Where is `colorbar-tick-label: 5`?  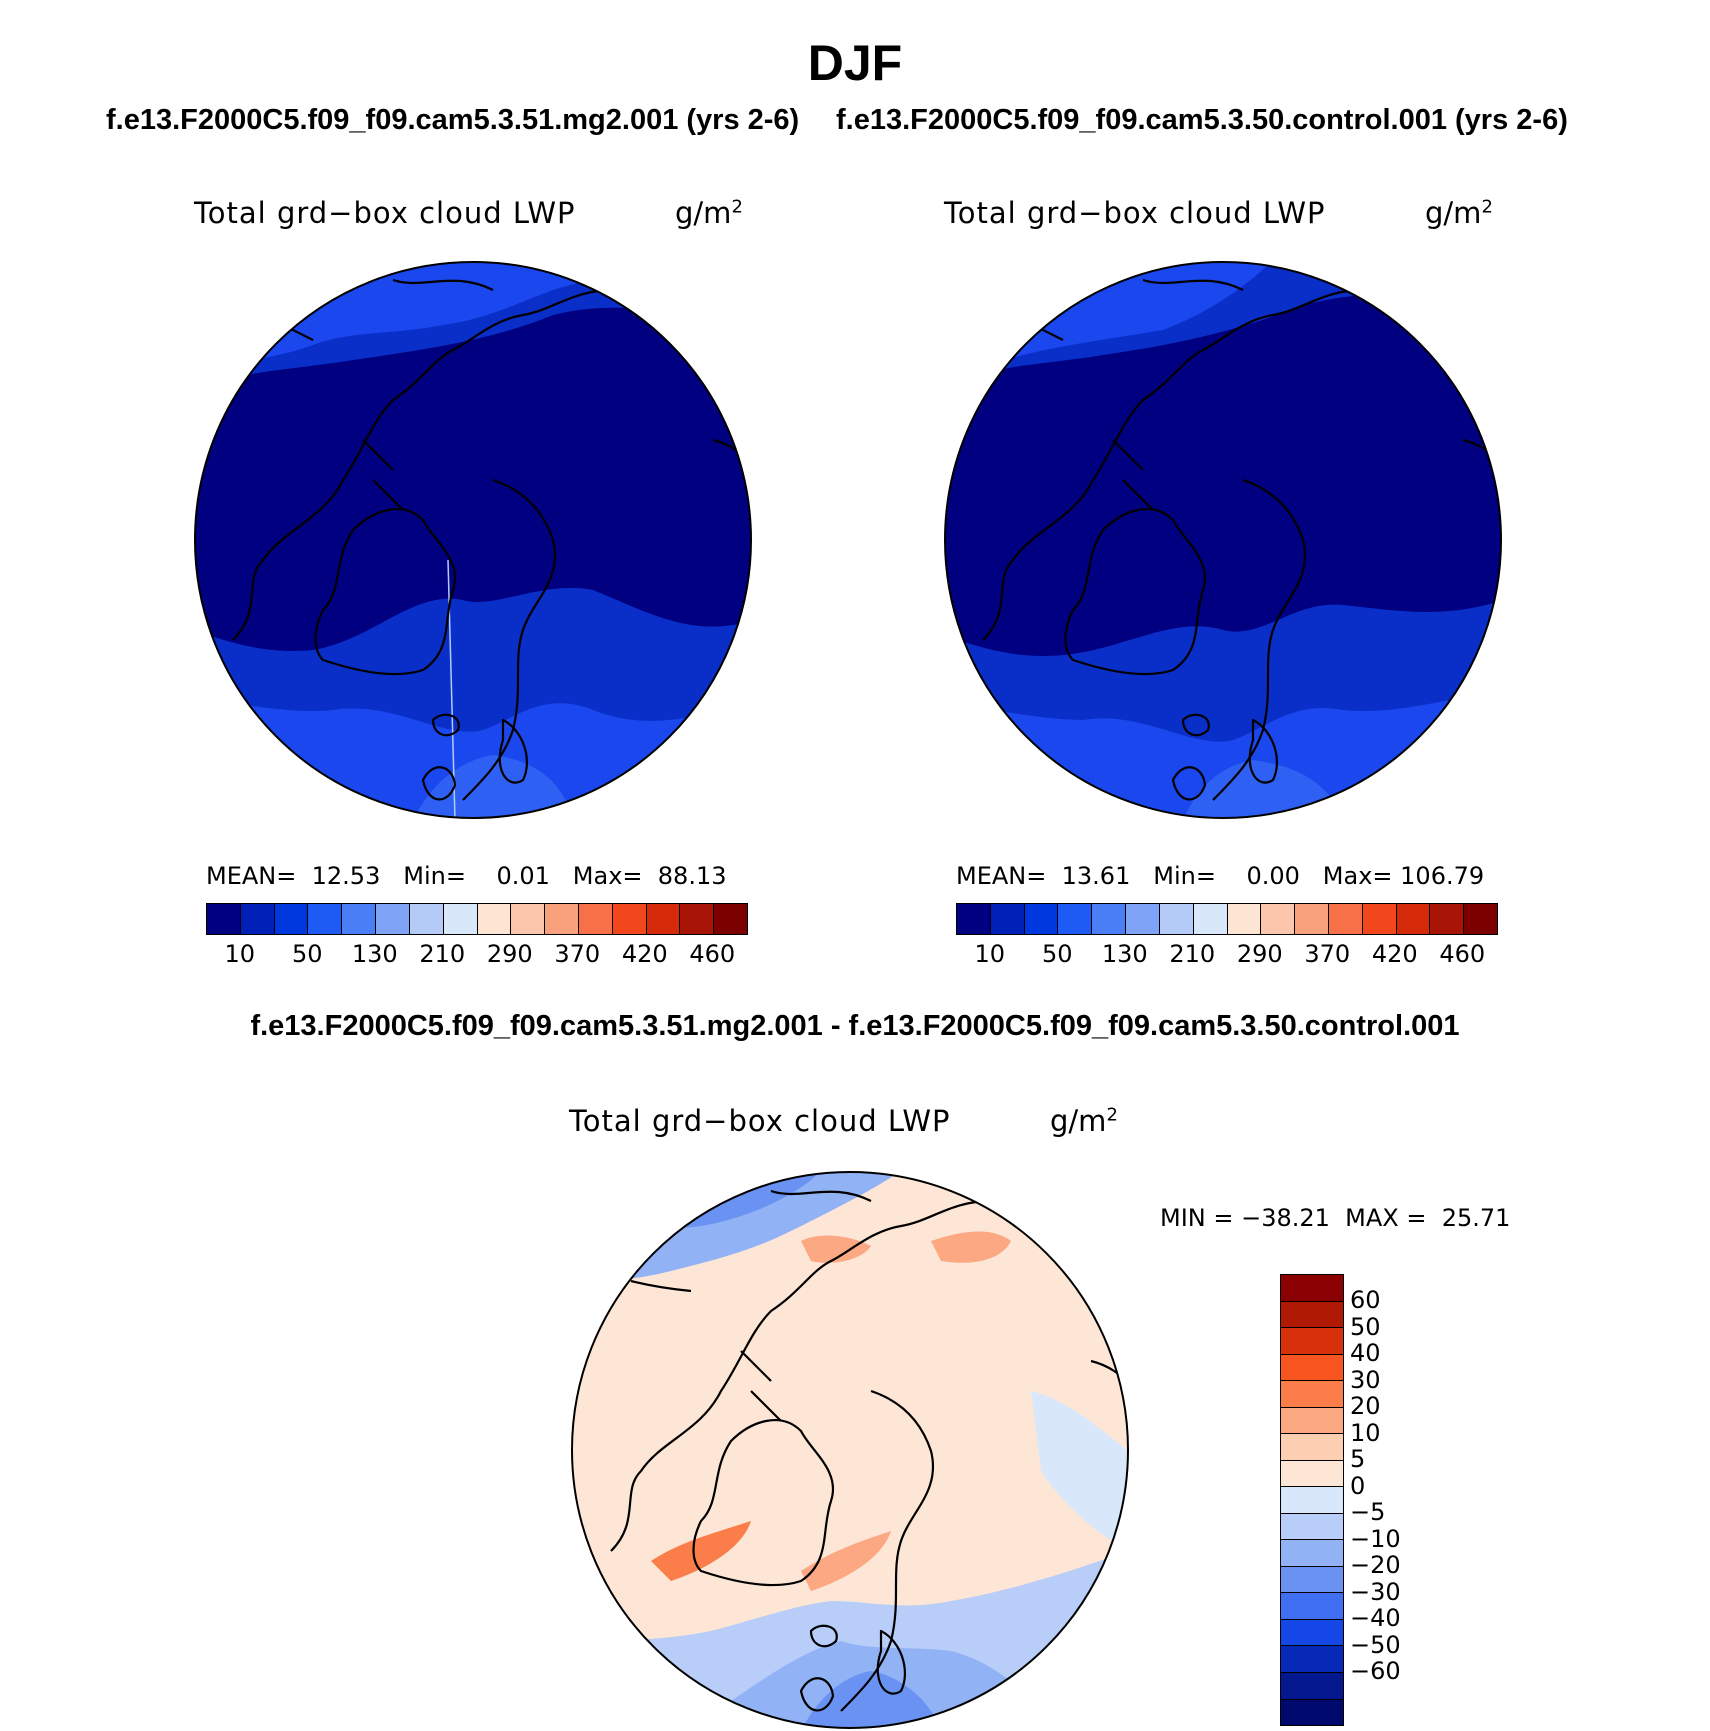
colorbar-tick-label: 5 is located at coordinates (1358, 1459).